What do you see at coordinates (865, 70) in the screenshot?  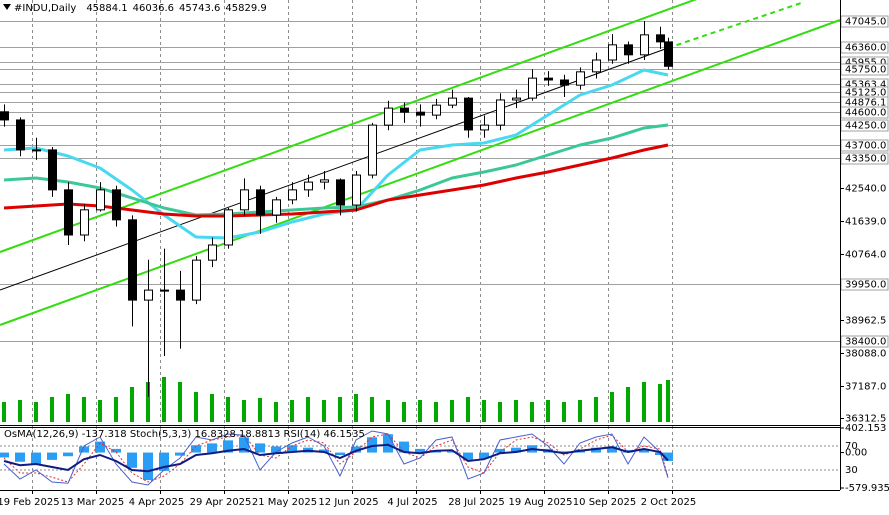 I see `level-label: 45750.0` at bounding box center [865, 70].